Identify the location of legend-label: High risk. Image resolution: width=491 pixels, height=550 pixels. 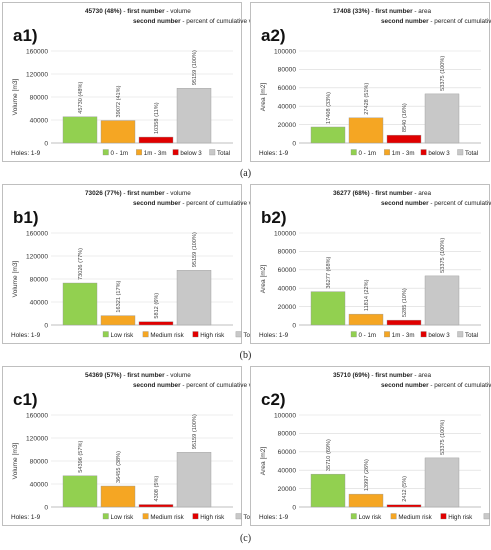
(212, 335).